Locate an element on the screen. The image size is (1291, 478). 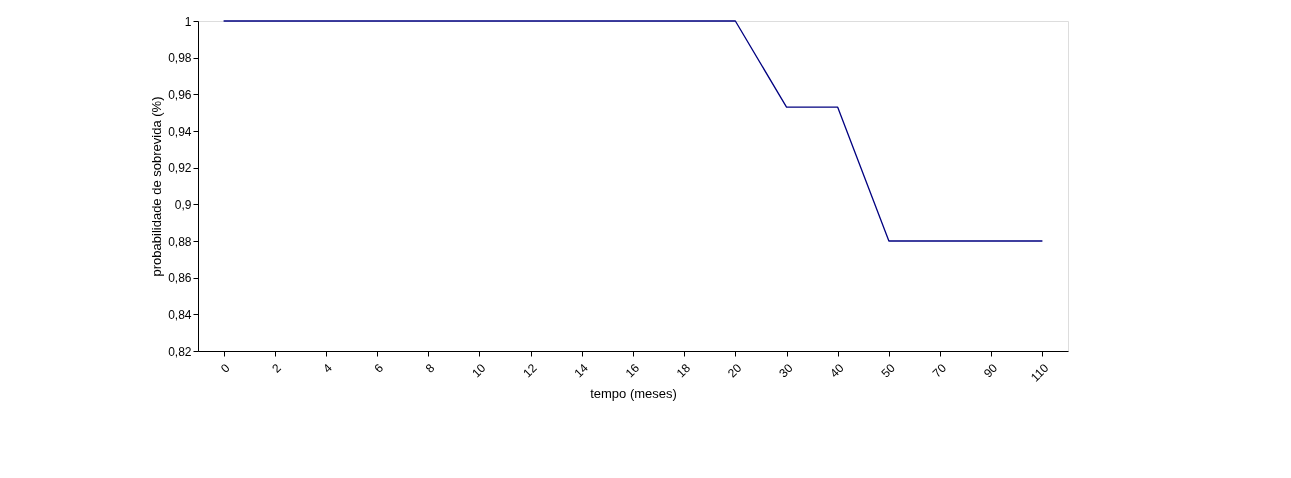
y-tick-label: 0,84 is located at coordinates (180, 314).